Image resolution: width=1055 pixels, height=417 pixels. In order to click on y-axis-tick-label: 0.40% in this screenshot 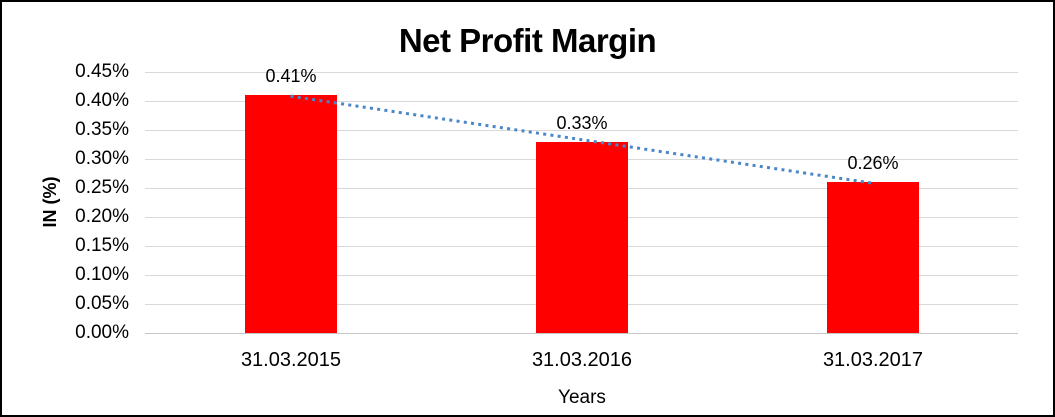, I will do `click(102, 100)`.